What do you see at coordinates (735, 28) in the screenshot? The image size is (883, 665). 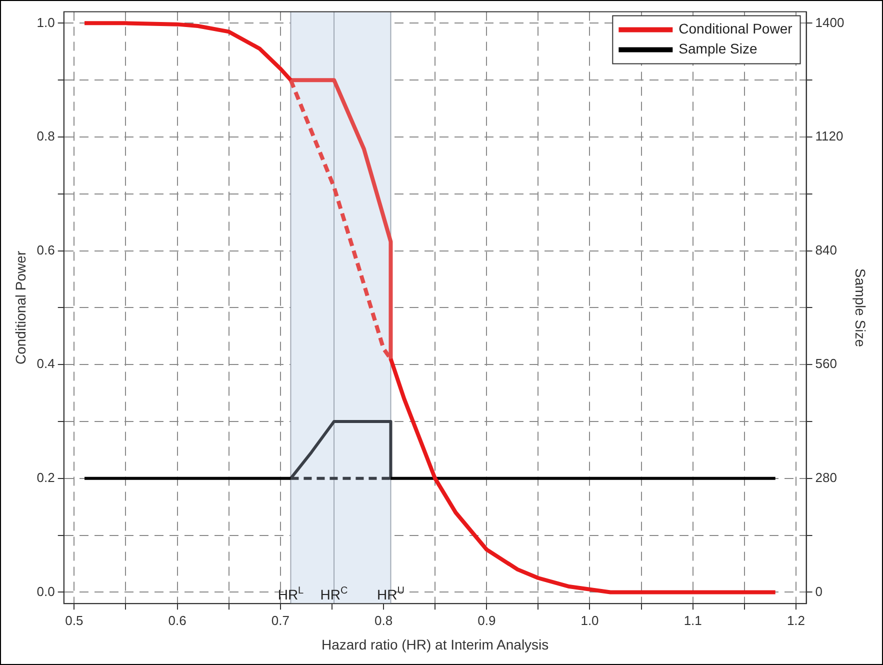 I see `legend-label: Conditional Power` at bounding box center [735, 28].